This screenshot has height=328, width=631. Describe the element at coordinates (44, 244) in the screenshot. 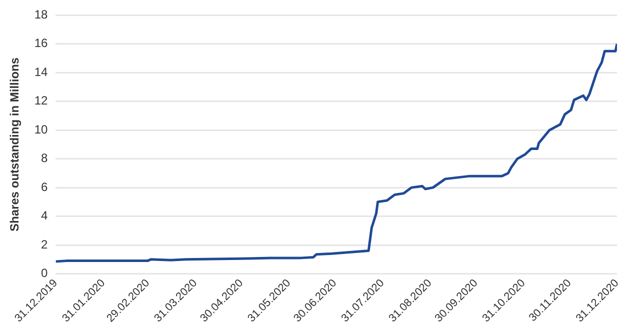

I see `y-tick-label: 2` at that location.